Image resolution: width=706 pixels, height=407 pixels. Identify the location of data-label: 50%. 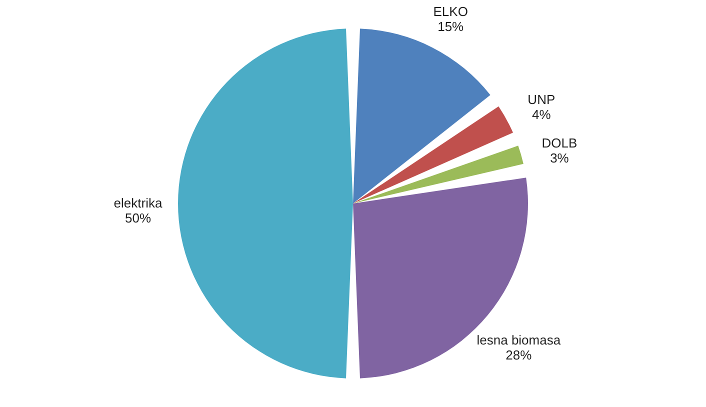
(138, 218).